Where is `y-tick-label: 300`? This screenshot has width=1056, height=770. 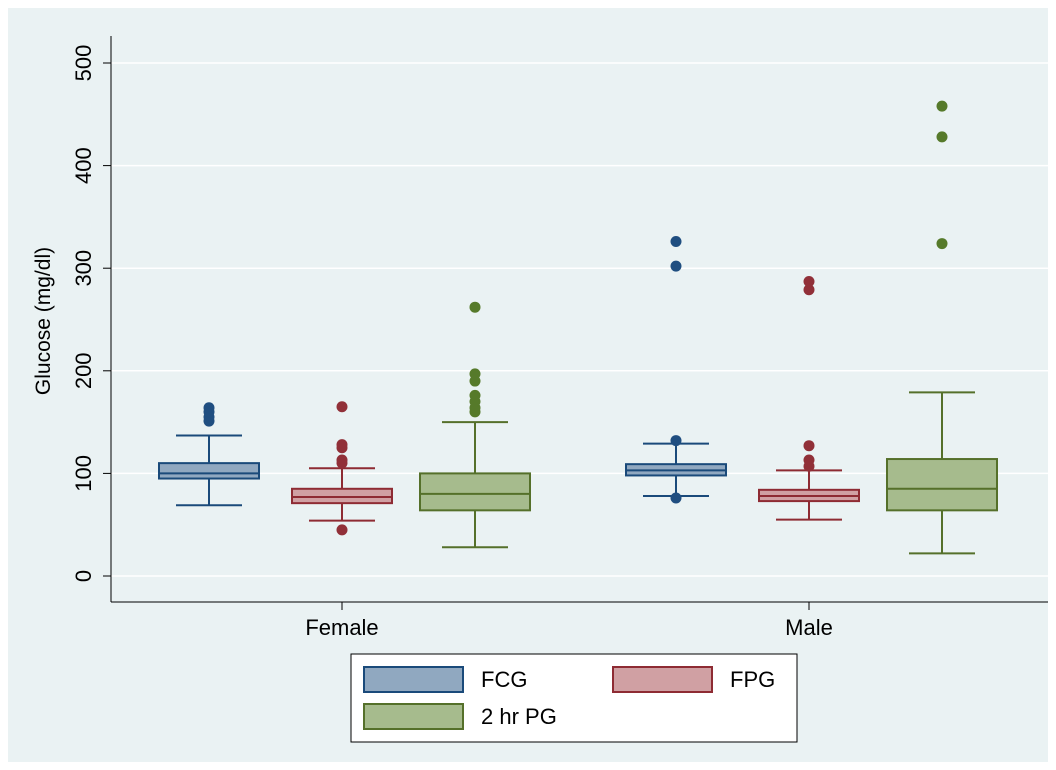
y-tick-label: 300 is located at coordinates (83, 268).